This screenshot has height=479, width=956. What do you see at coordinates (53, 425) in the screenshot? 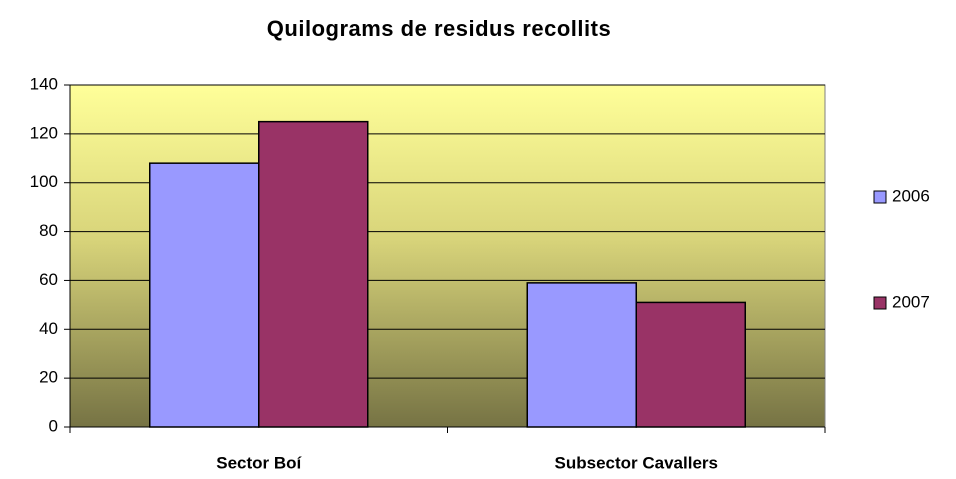
I see `y-tick-label: 0` at bounding box center [53, 425].